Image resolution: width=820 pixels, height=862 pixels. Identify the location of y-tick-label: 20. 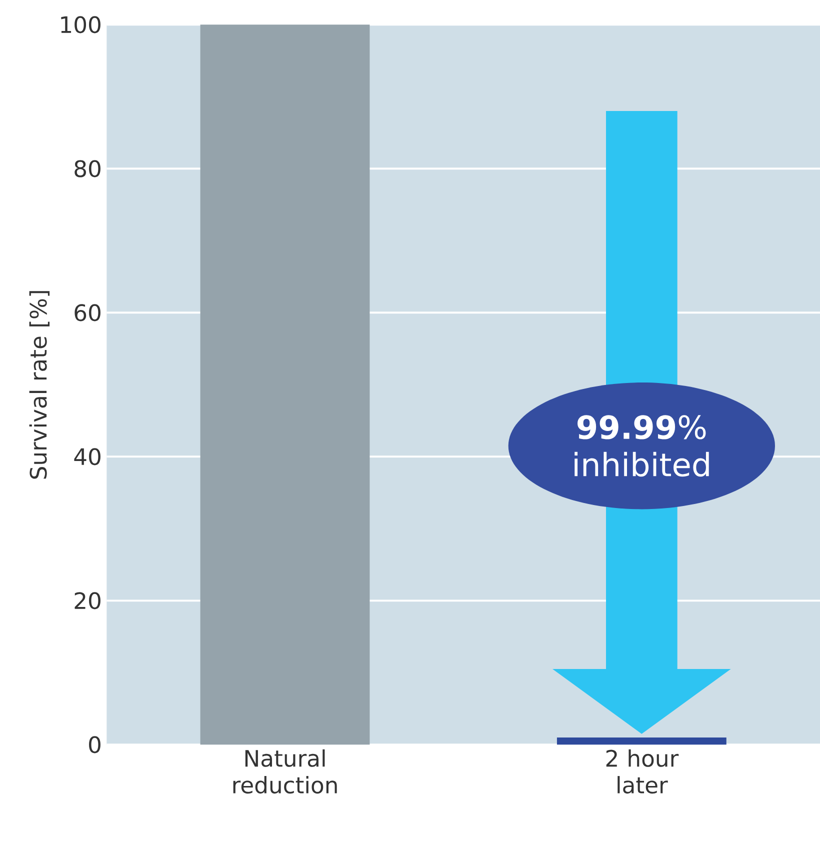
(87, 601).